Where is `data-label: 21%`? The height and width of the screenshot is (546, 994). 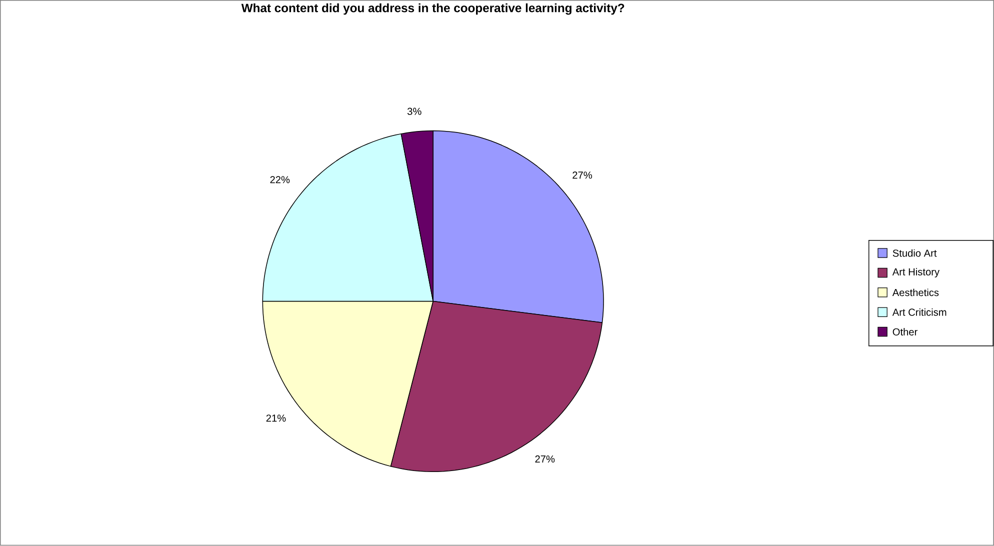
data-label: 21% is located at coordinates (276, 418).